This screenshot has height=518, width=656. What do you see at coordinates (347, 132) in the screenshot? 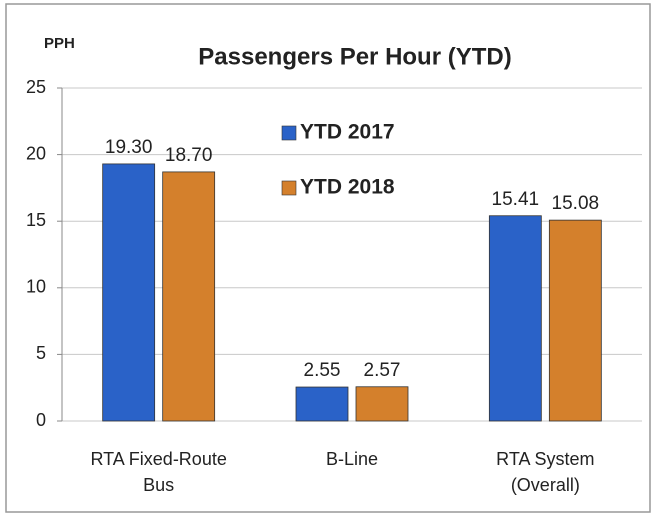
I see `legend-label: YTD 2017` at bounding box center [347, 132].